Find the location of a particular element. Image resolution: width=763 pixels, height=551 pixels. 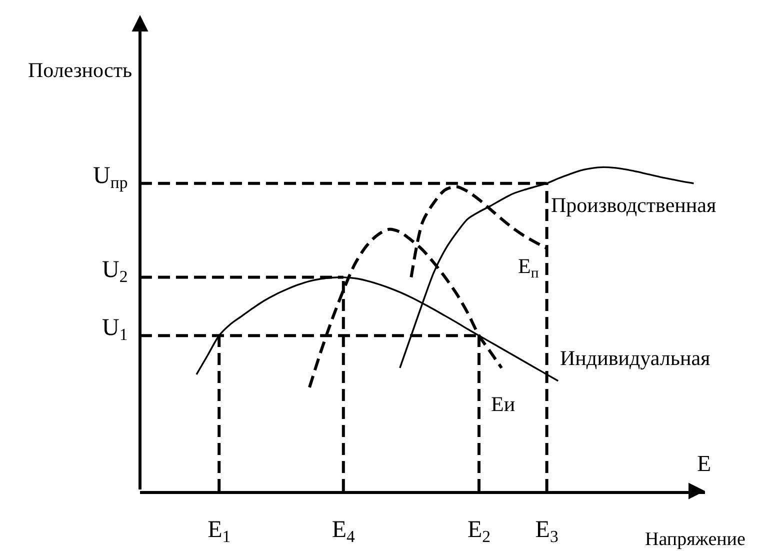

series-label: U$_{пр}$ is located at coordinates (110, 177).